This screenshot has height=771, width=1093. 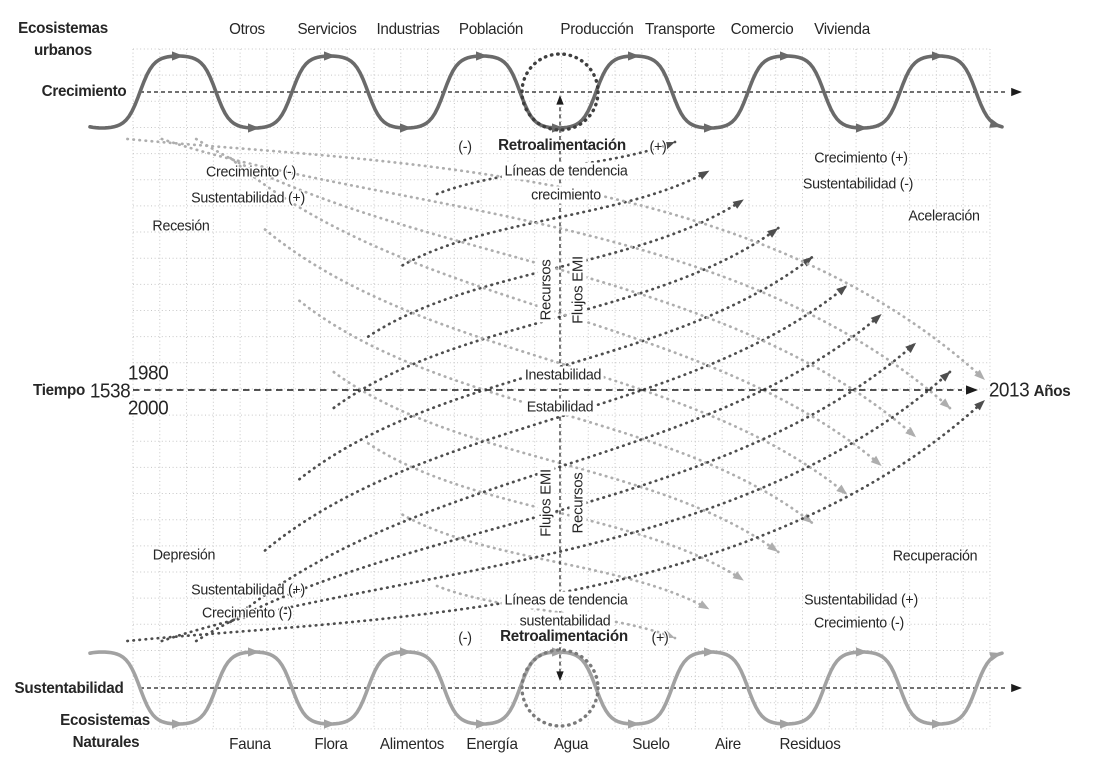 I want to click on quad-top-right-line1: Crecimiento (+), so click(x=861, y=158).